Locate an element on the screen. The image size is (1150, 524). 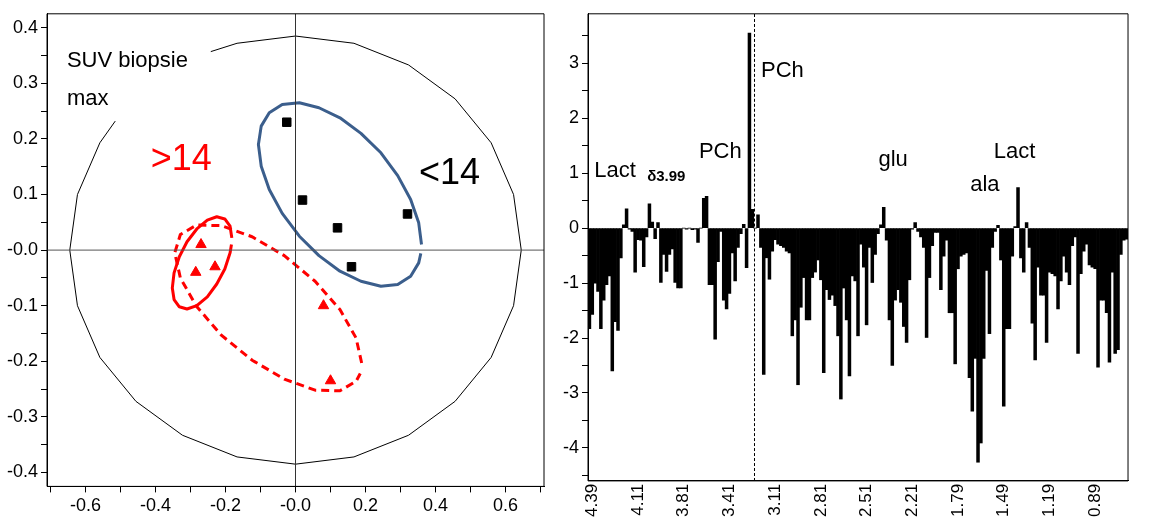
series-label: <14 is located at coordinates (450, 172).